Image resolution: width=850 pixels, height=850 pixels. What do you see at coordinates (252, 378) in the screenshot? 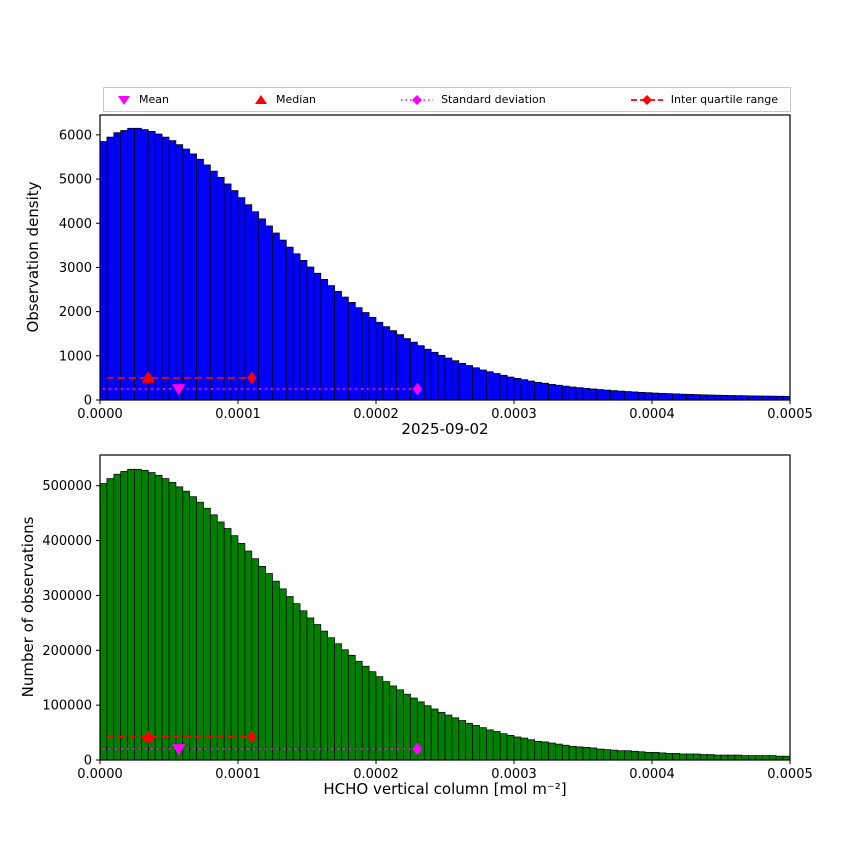
I see `iqr-diamond-marker` at bounding box center [252, 378].